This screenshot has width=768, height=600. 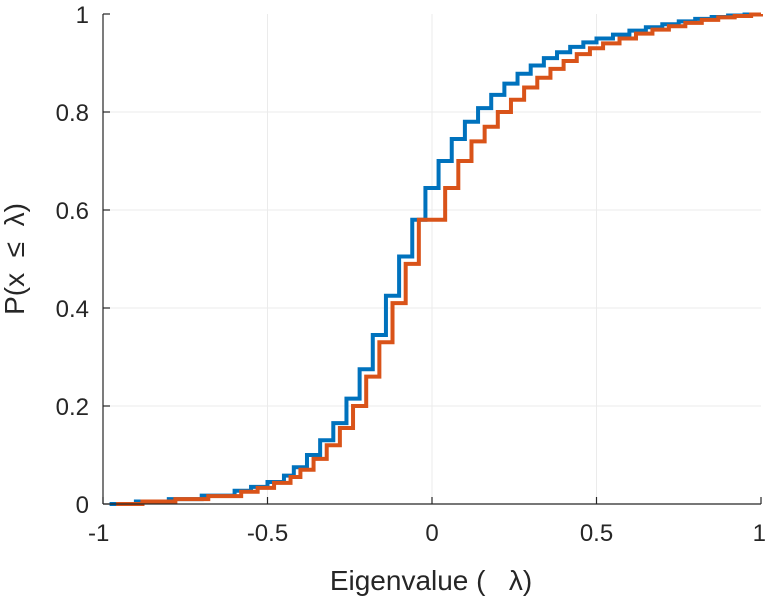 I want to click on x-tick-label: -1, so click(x=98, y=533).